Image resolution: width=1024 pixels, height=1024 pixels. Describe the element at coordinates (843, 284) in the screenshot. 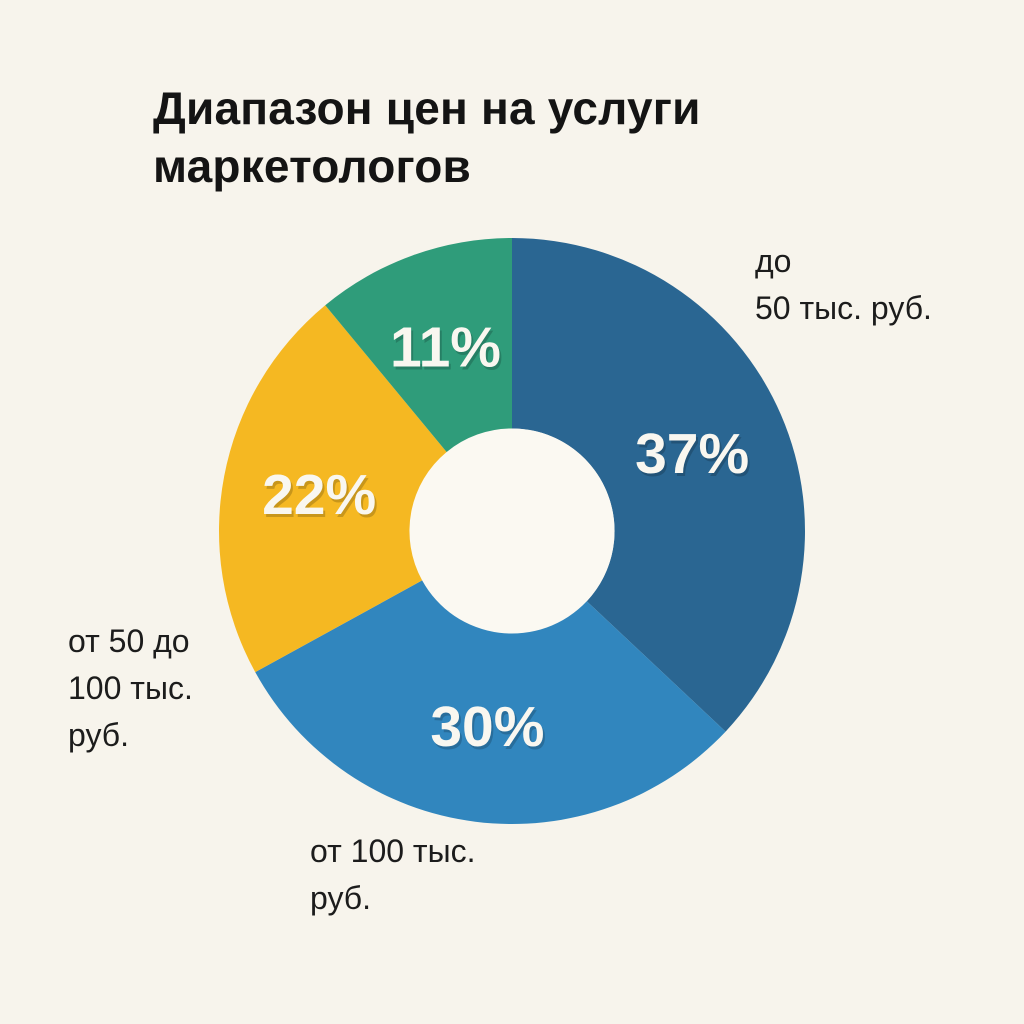

I see `callout-label-up-to-50k: до 50 тыс. руб.` at that location.